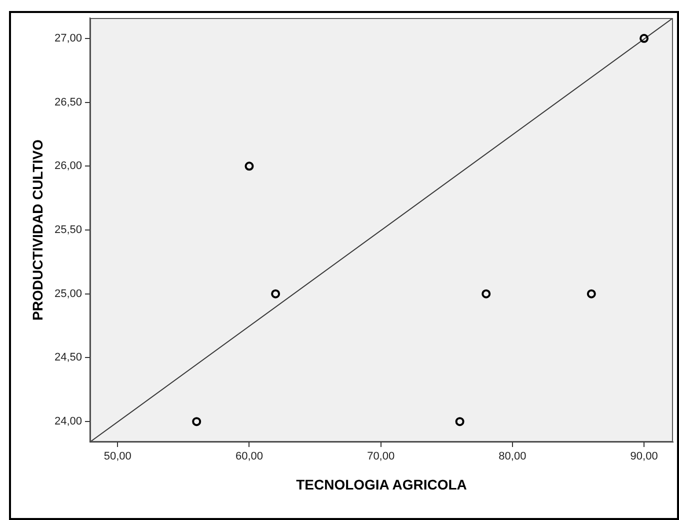 Image resolution: width=679 pixels, height=520 pixels. Describe the element at coordinates (512, 456) in the screenshot. I see `x-tick-label: 80,00` at that location.